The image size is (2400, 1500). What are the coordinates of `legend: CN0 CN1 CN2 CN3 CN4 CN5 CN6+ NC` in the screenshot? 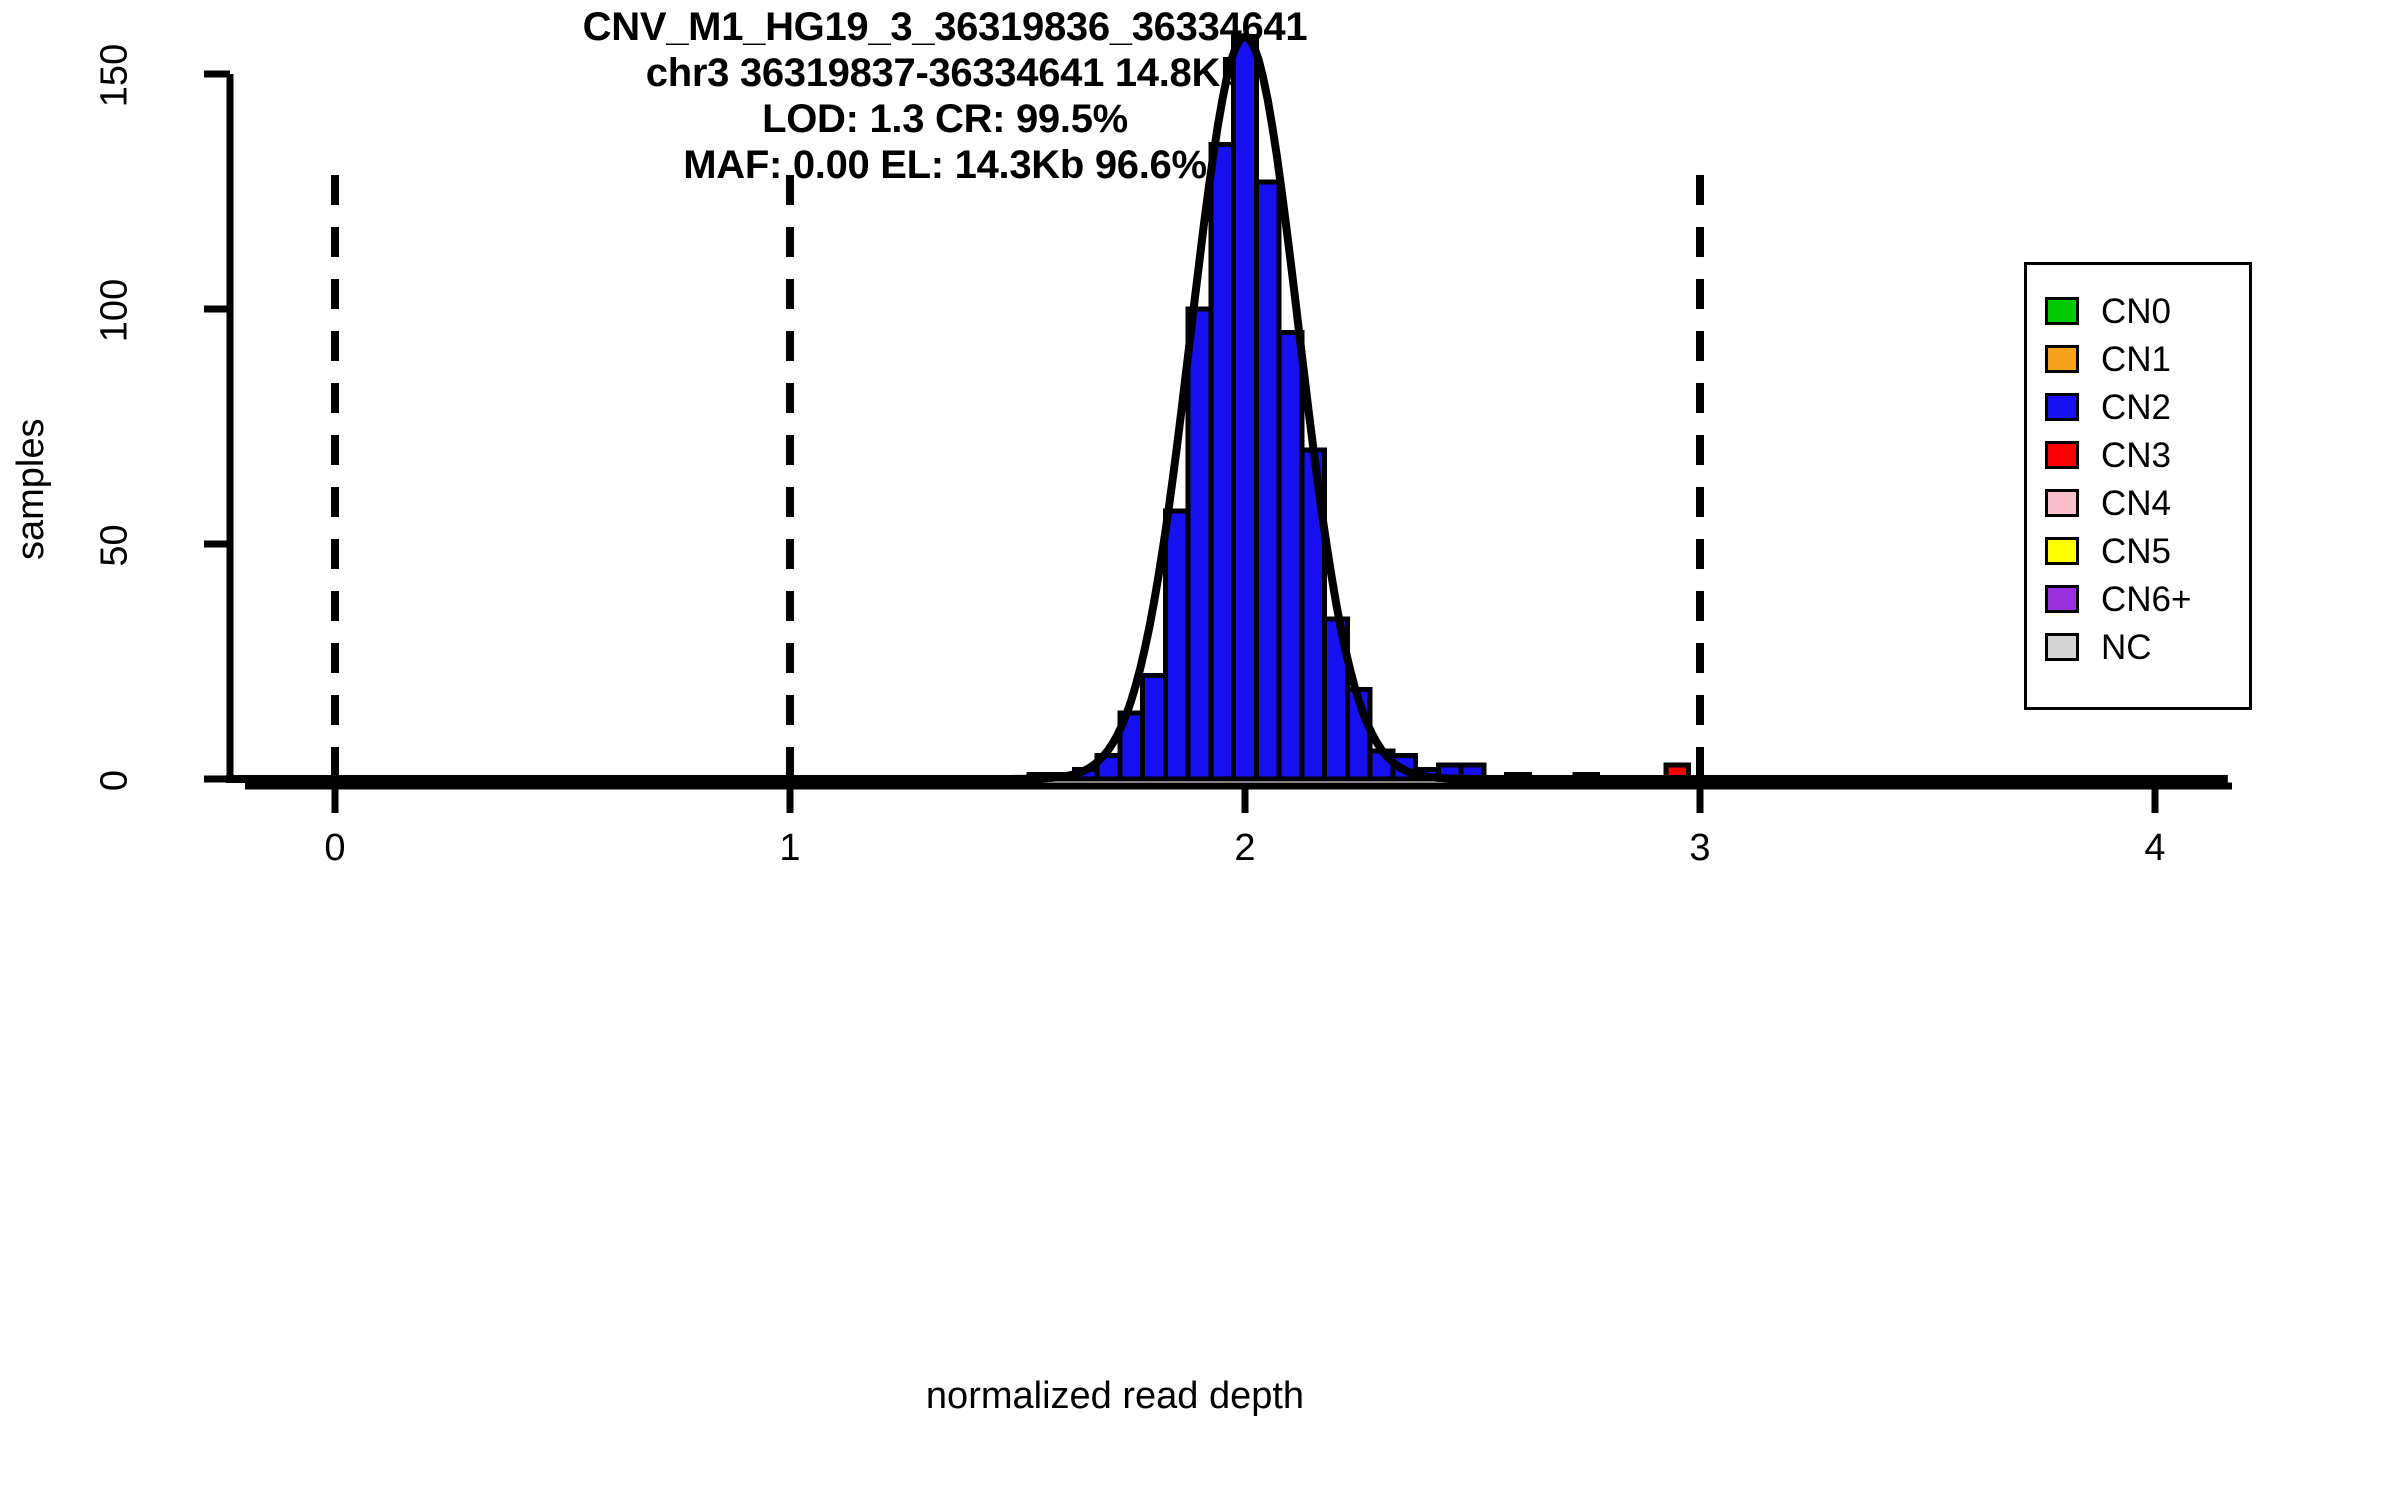 It's located at (2138, 486).